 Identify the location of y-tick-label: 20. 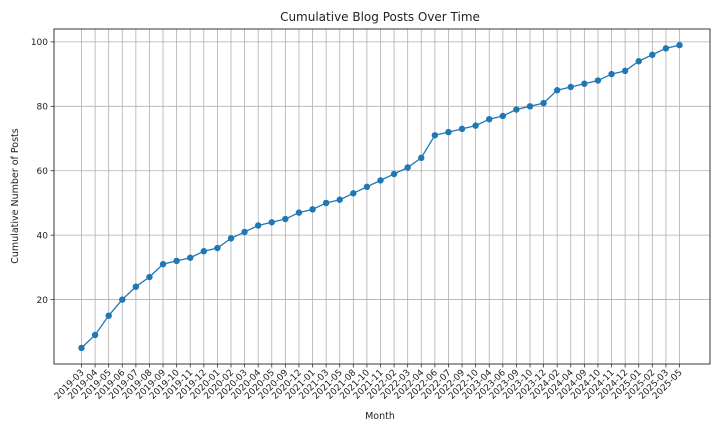
(43, 301).